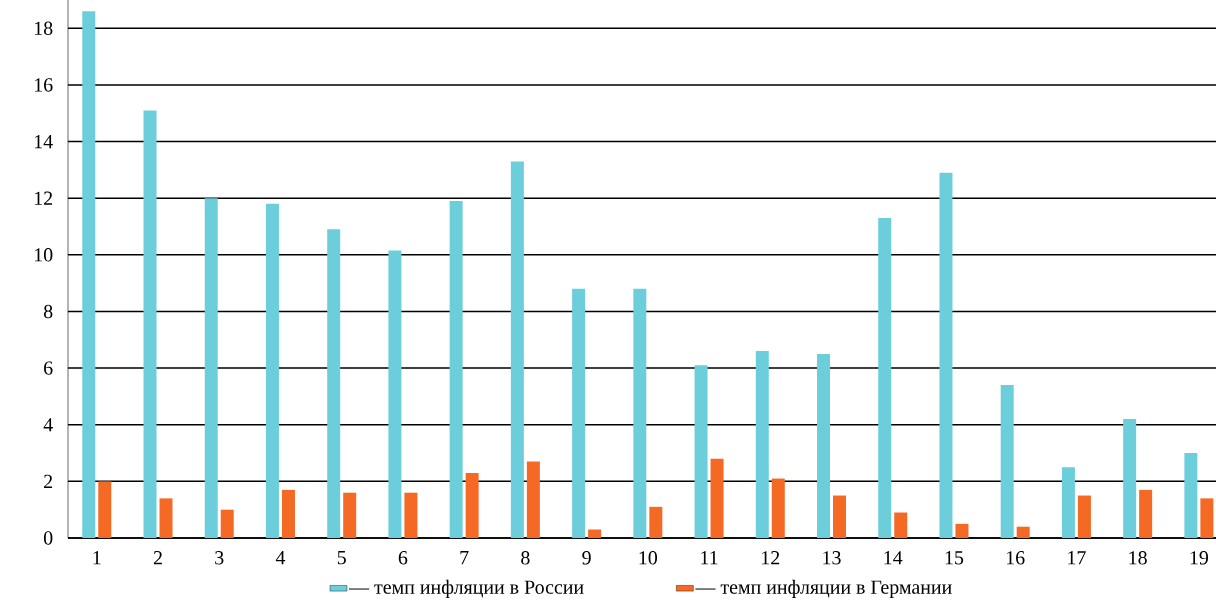 This screenshot has height=610, width=1216. I want to click on y-tick-label: 0, so click(48, 538).